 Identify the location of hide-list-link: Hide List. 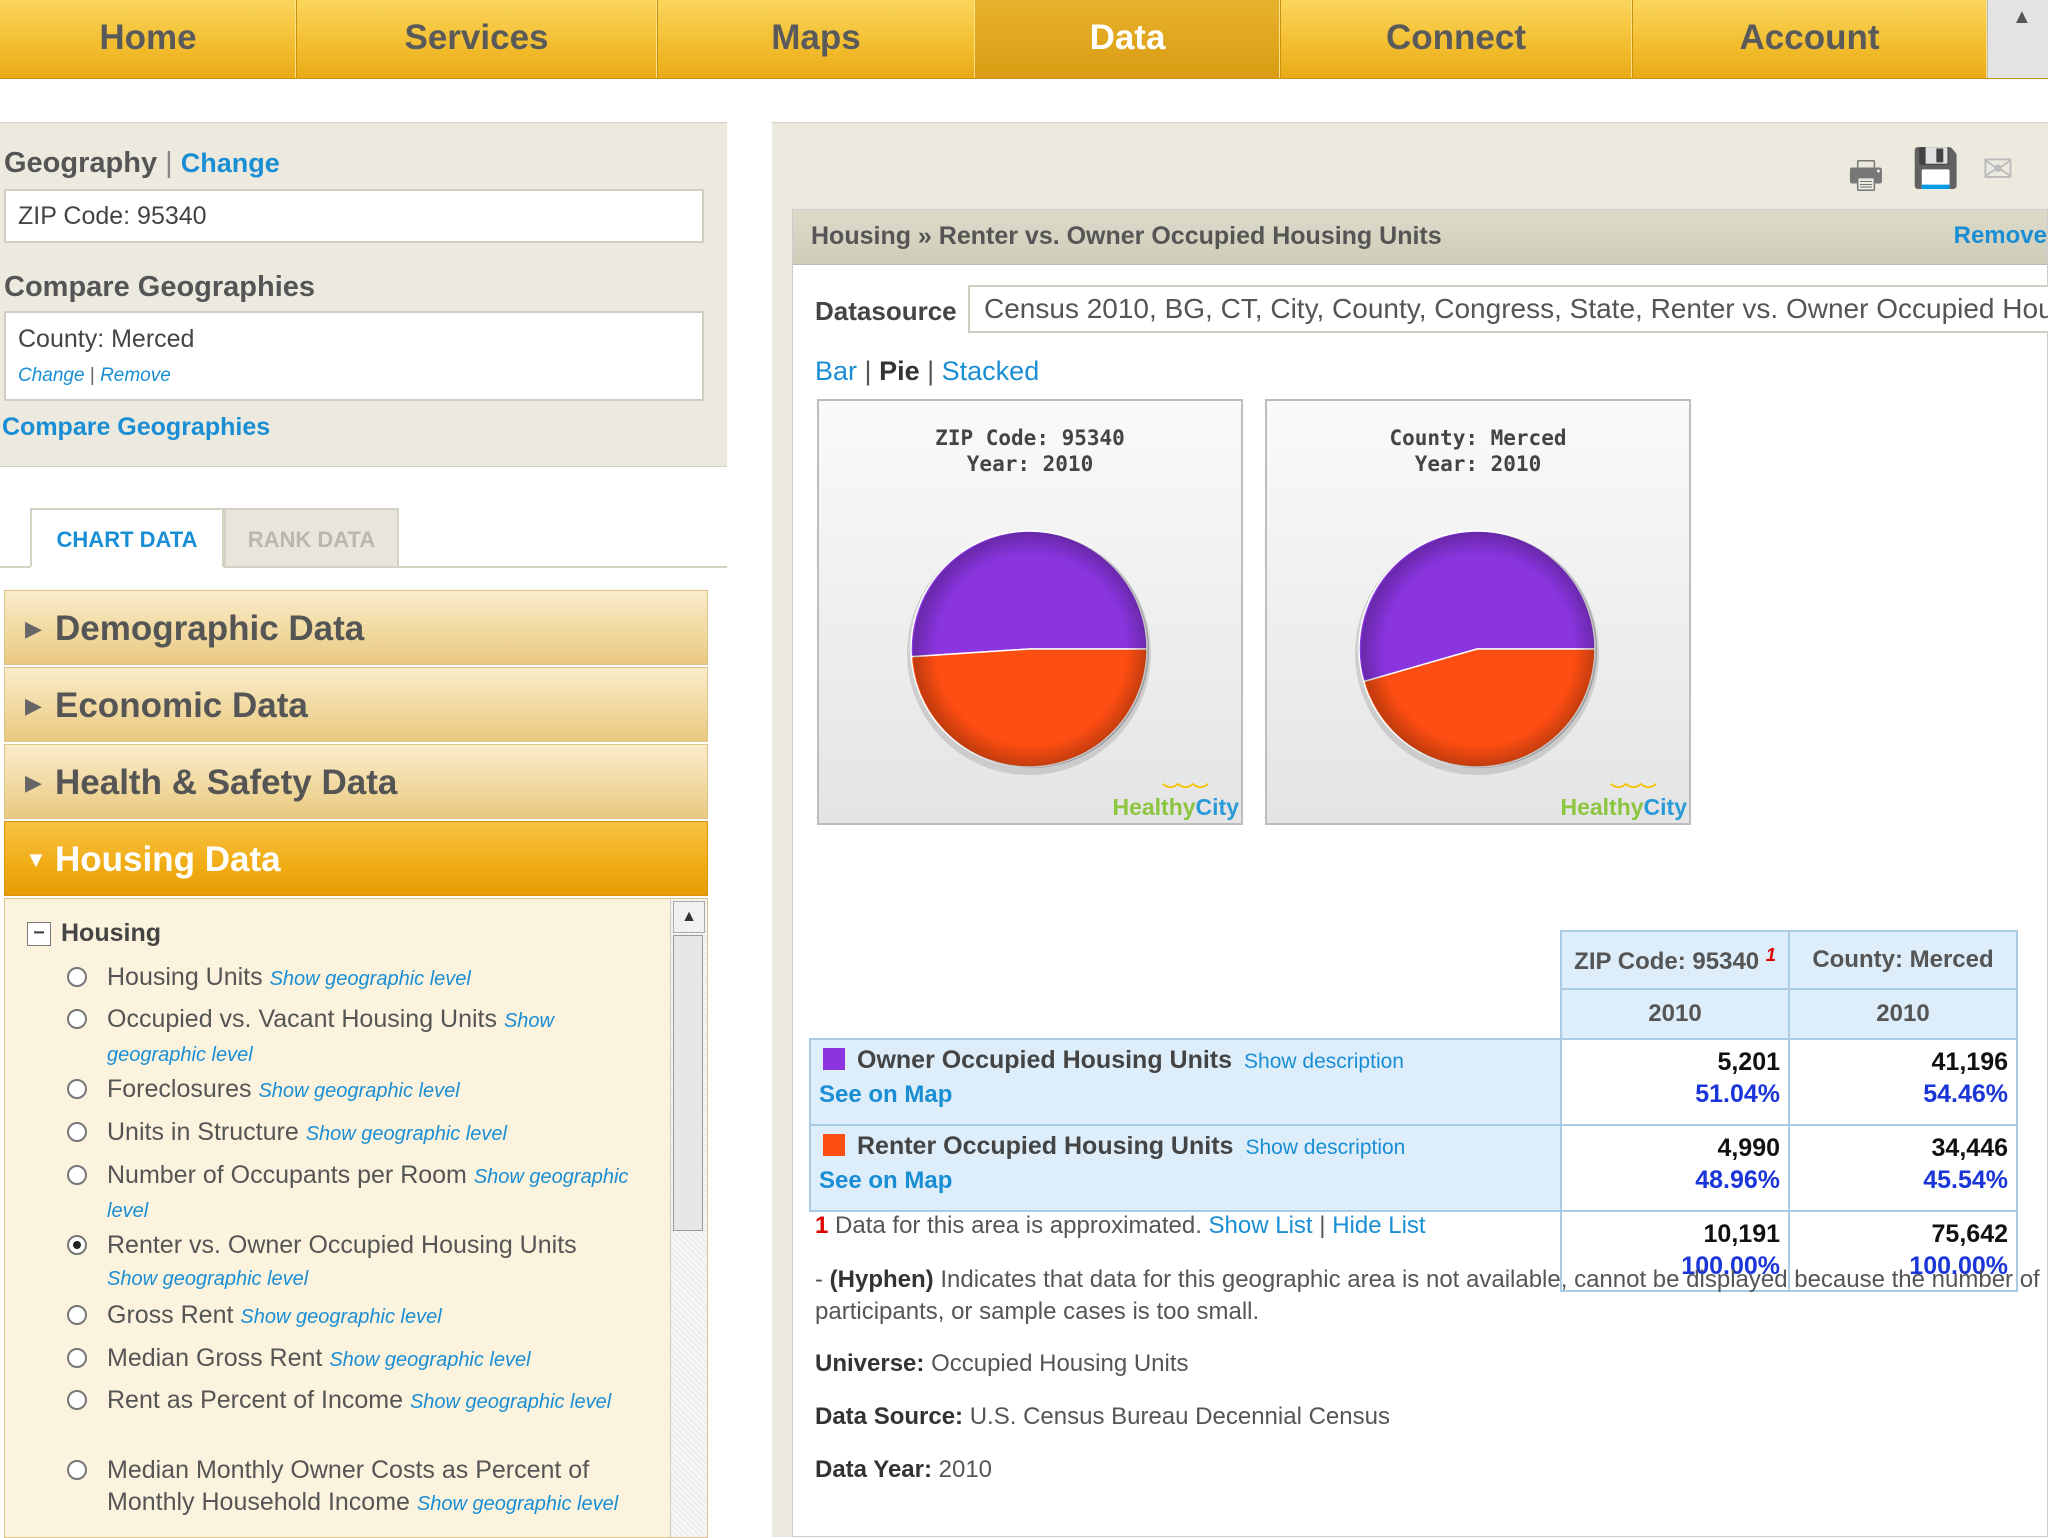
(1379, 1225).